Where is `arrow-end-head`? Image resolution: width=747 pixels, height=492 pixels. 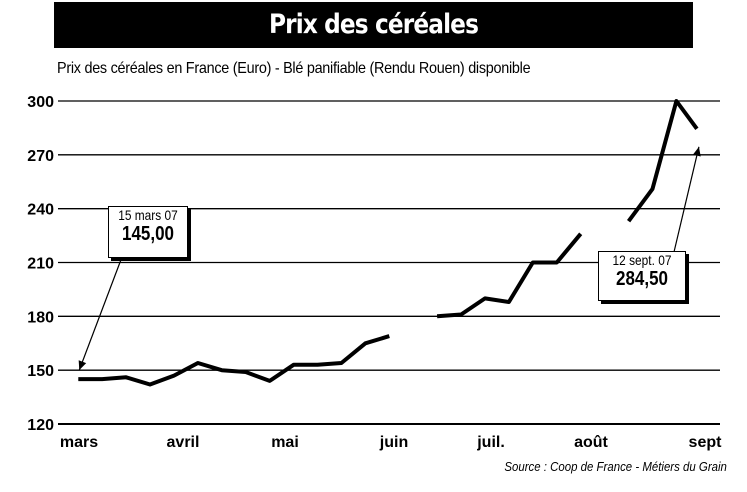
arrow-end-head is located at coordinates (696, 151).